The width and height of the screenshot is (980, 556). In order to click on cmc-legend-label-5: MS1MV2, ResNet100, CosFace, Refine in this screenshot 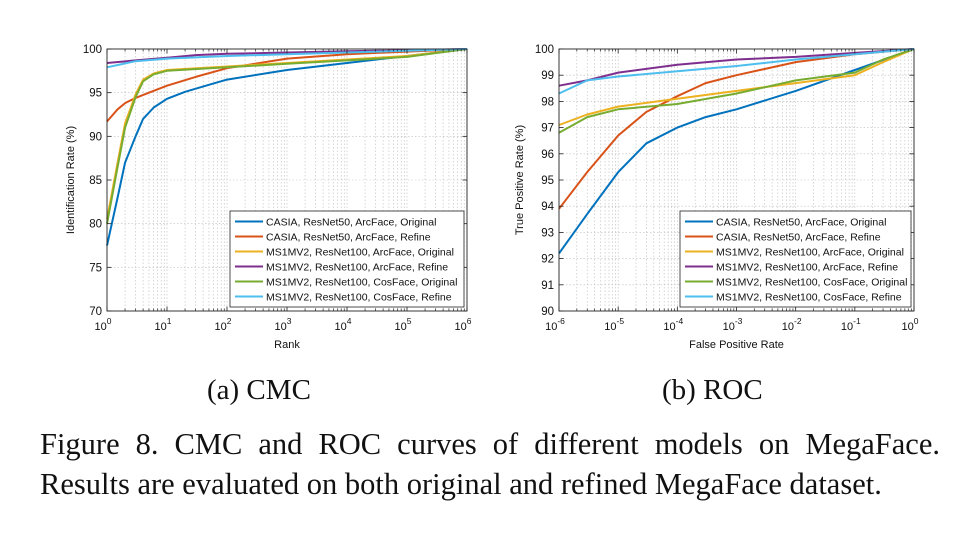, I will do `click(359, 297)`.